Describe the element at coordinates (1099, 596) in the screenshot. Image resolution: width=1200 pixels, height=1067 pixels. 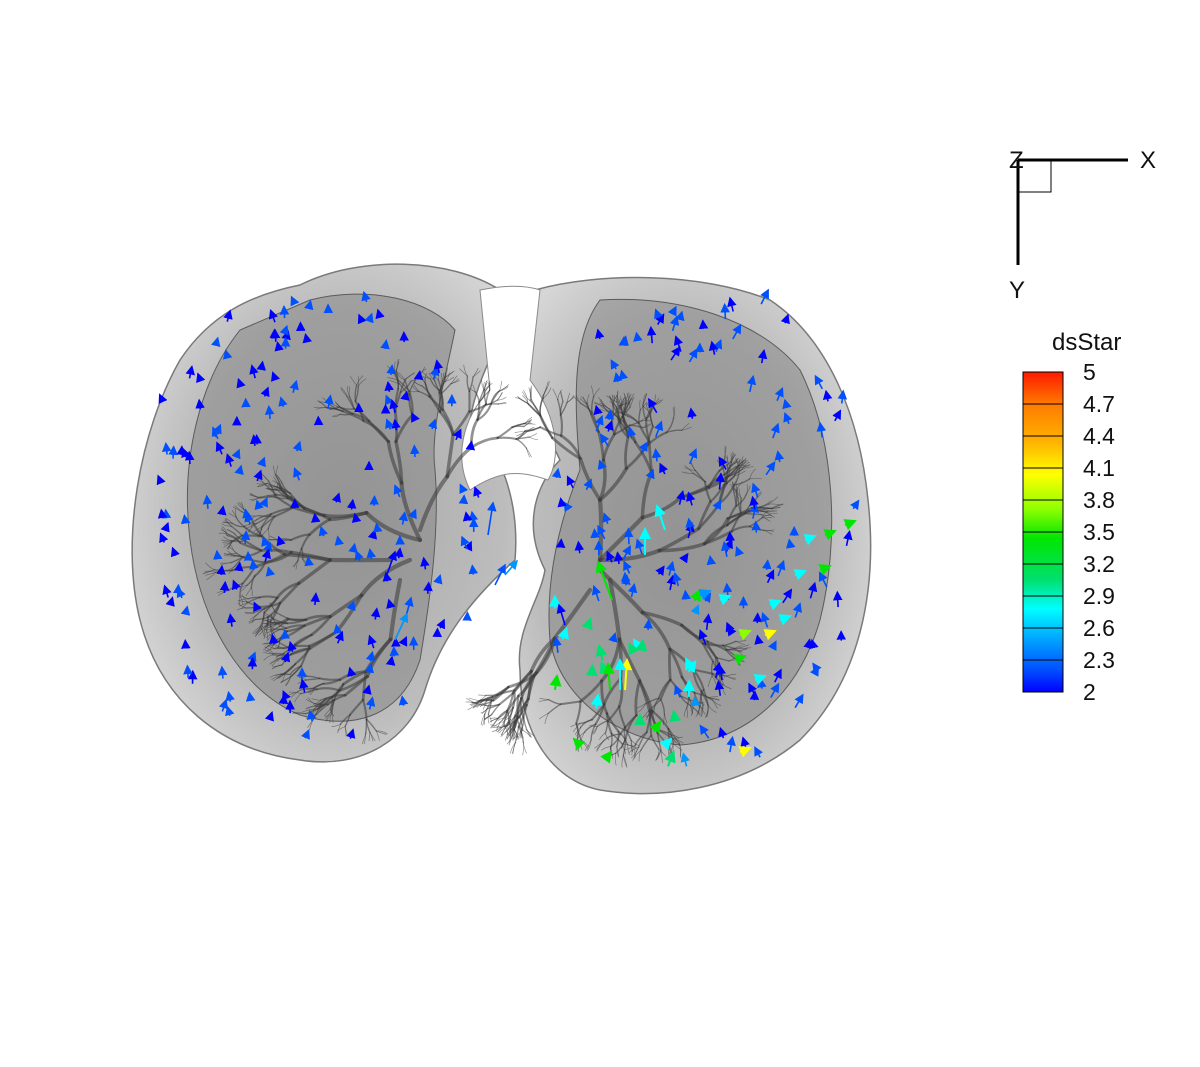
I see `legend-tick-label: 2.9` at that location.